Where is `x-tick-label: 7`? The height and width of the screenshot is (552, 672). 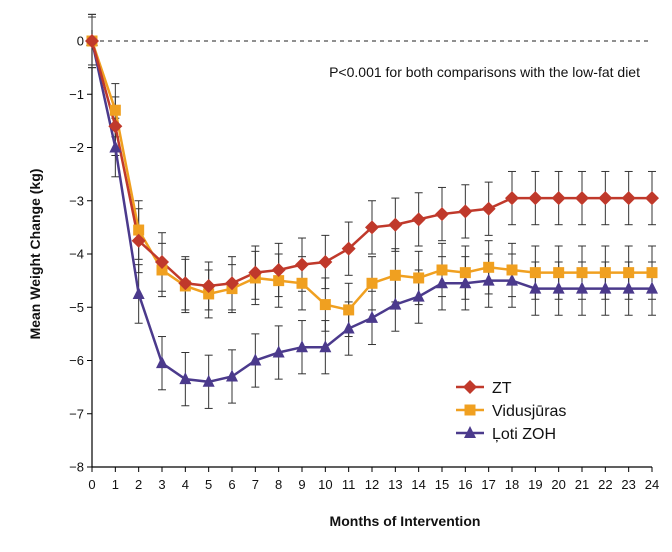
x-tick-label: 7 is located at coordinates (255, 484).